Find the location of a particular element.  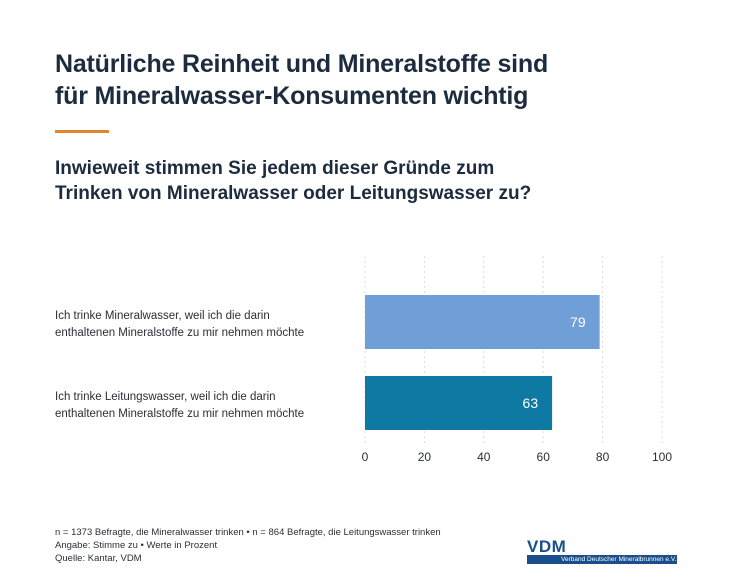

x-tick-label-80: 80 is located at coordinates (603, 457).